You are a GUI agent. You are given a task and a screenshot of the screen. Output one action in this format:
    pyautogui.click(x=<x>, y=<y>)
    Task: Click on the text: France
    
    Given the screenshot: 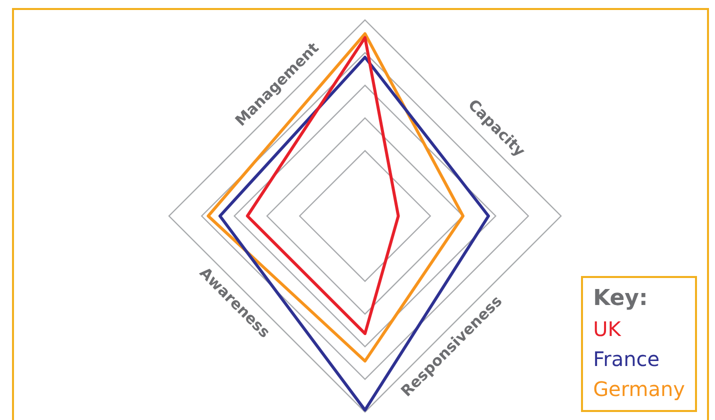 What is the action you would take?
    pyautogui.click(x=627, y=359)
    